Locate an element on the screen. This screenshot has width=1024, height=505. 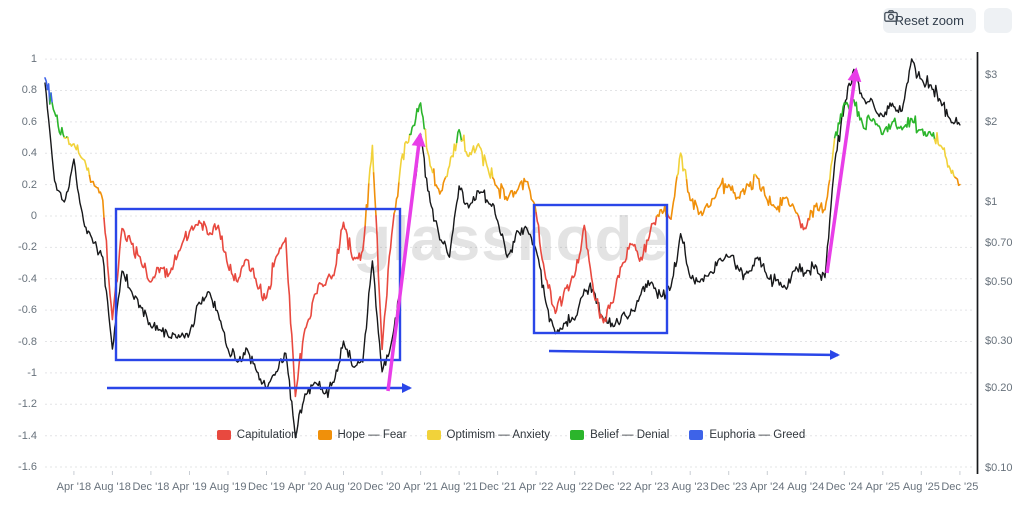
x-tick-label: Dec '21 is located at coordinates (498, 487).